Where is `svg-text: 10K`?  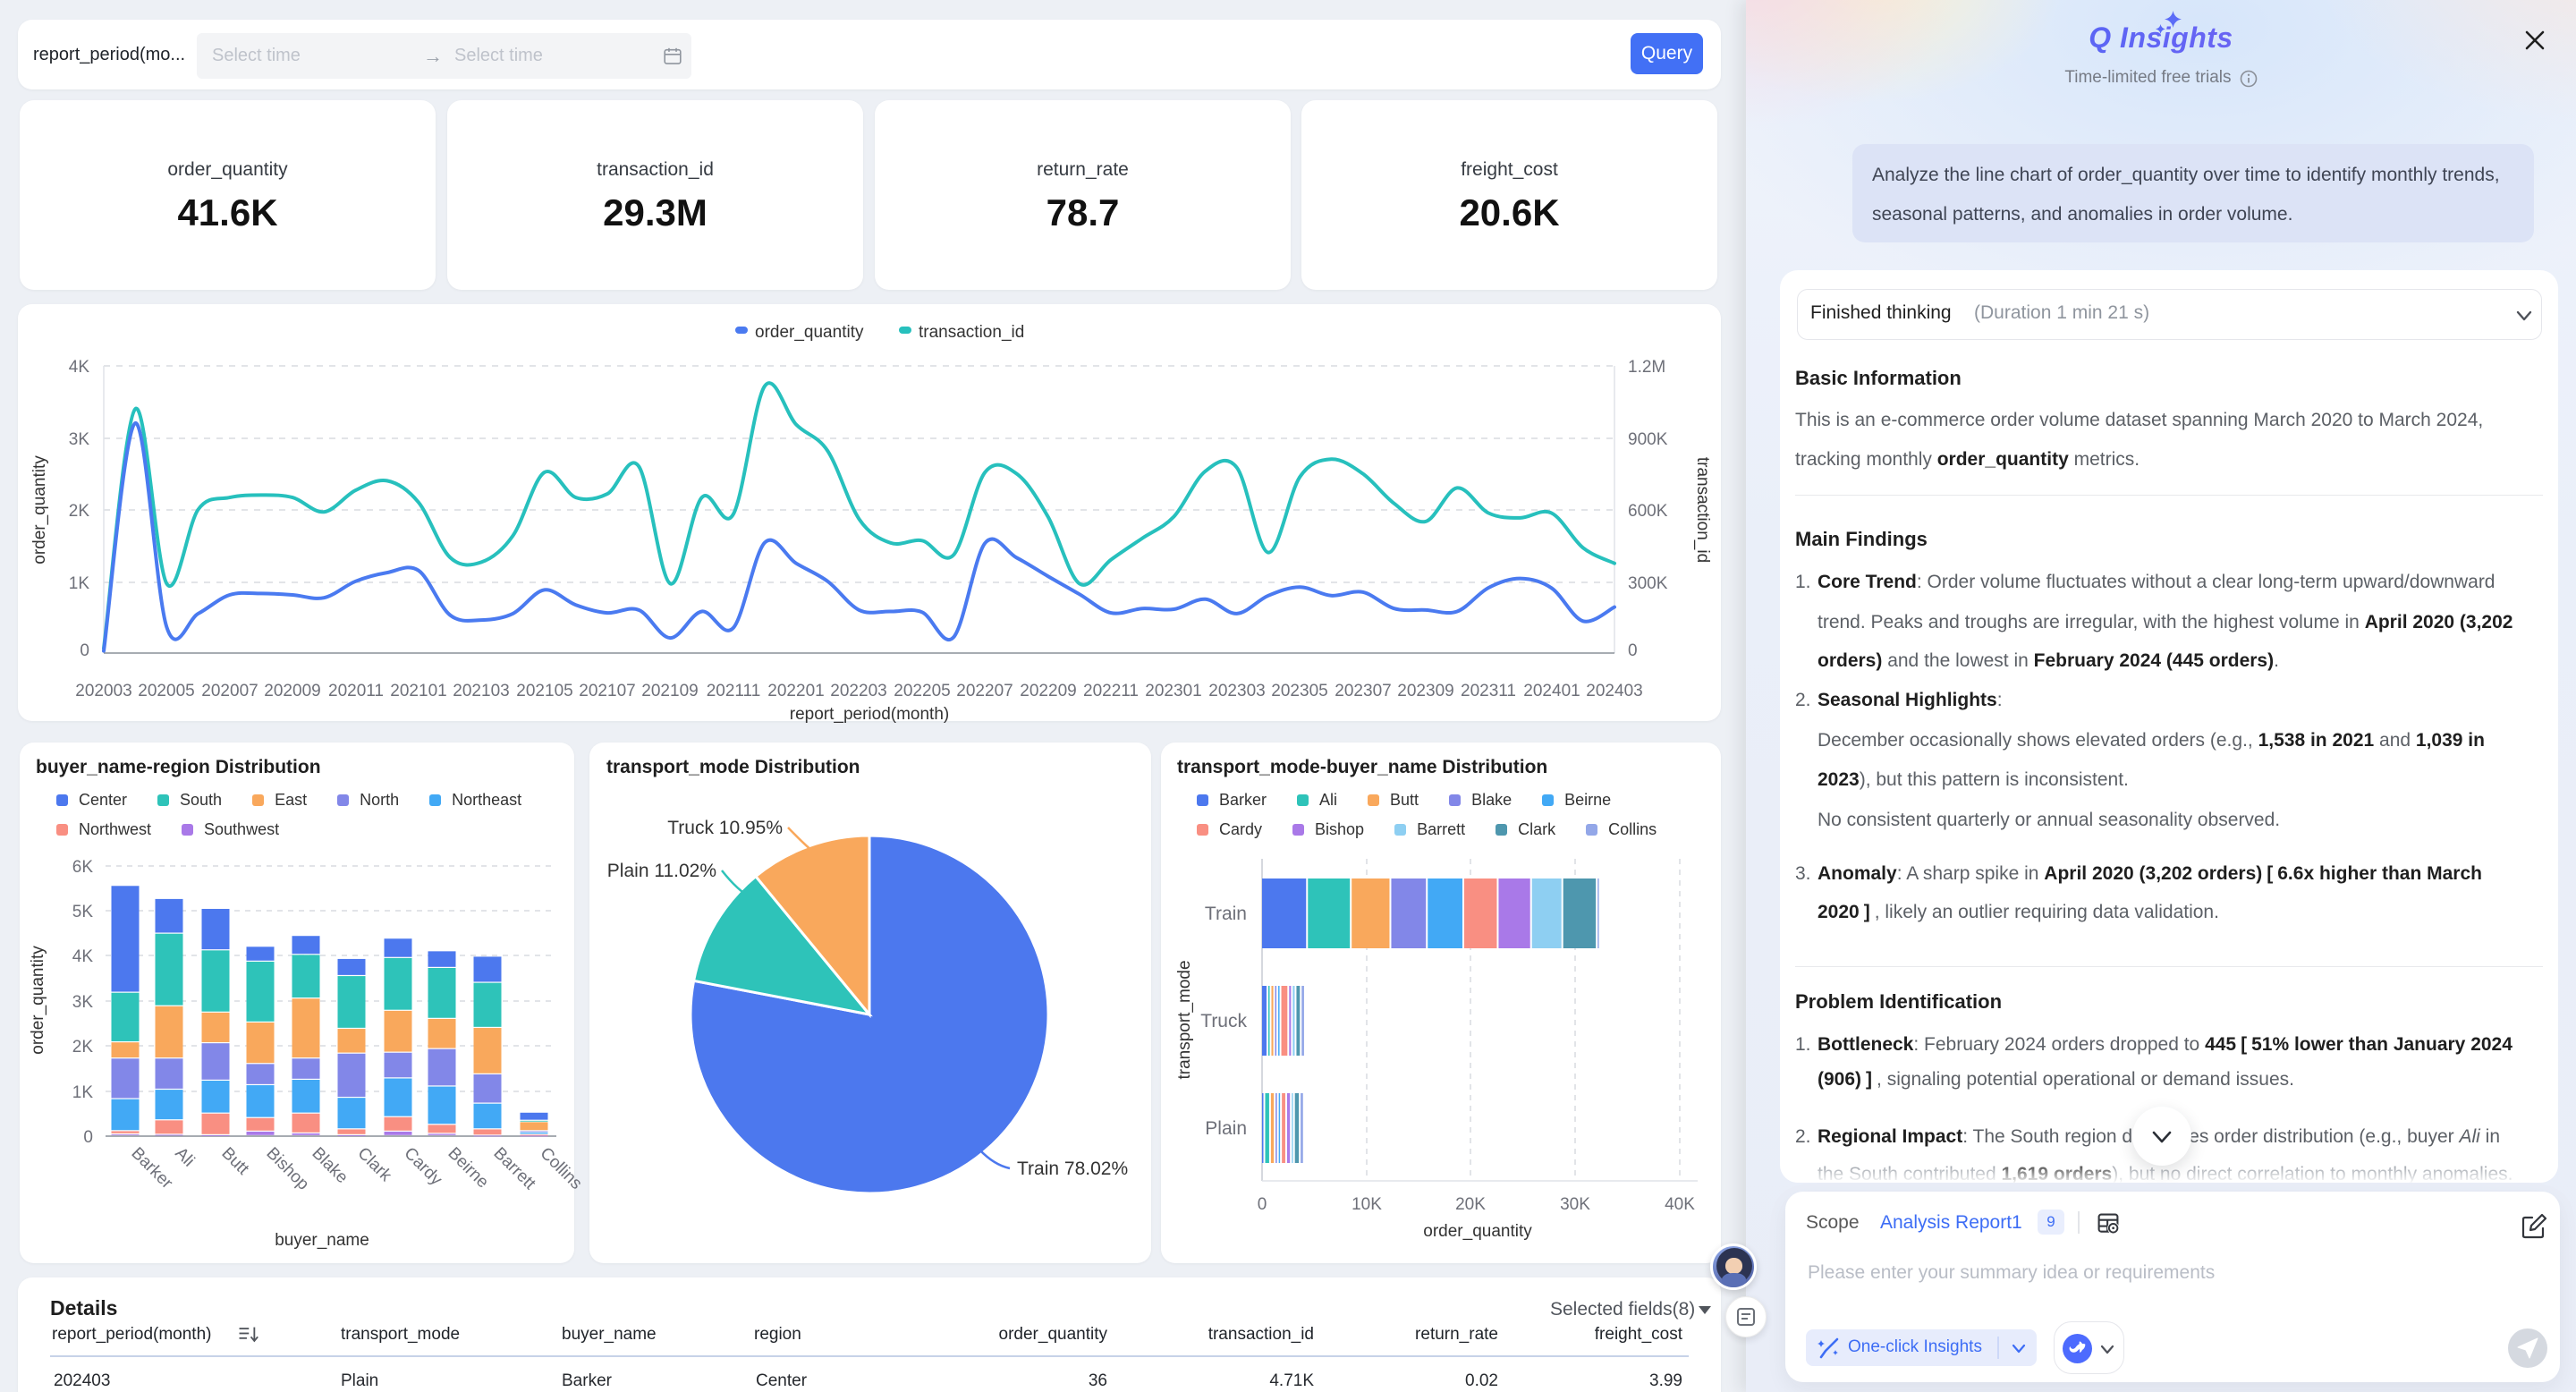
svg-text: 10K is located at coordinates (1367, 1204).